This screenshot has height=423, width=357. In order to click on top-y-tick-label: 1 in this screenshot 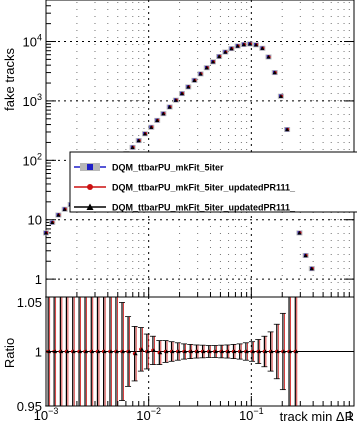, I will do `click(38, 279)`.